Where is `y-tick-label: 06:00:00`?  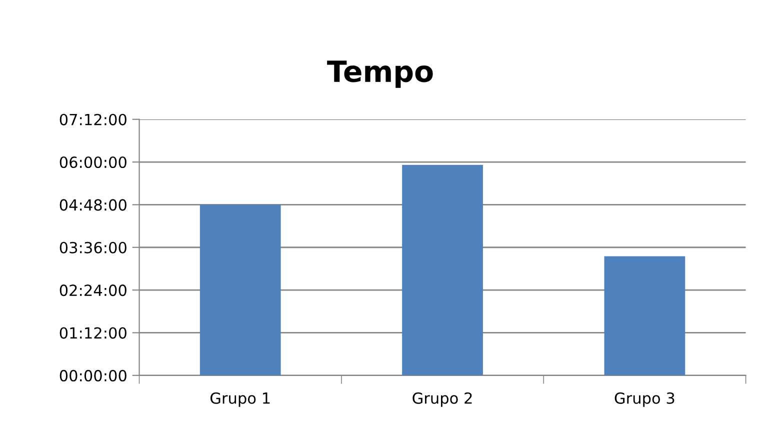 y-tick-label: 06:00:00 is located at coordinates (93, 162).